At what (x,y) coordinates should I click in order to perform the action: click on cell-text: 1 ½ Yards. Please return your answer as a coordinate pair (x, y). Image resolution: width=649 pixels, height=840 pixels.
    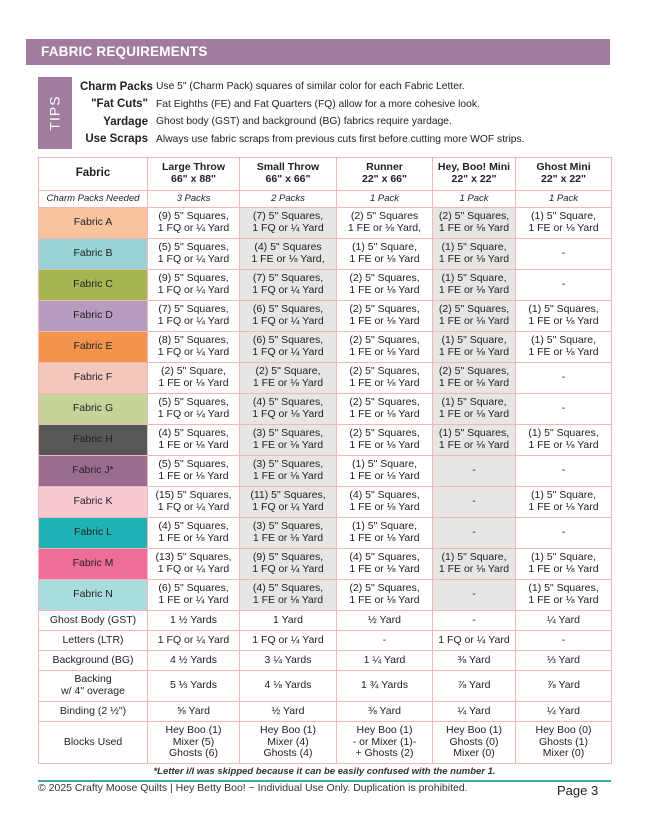
    Looking at the image, I should click on (193, 619).